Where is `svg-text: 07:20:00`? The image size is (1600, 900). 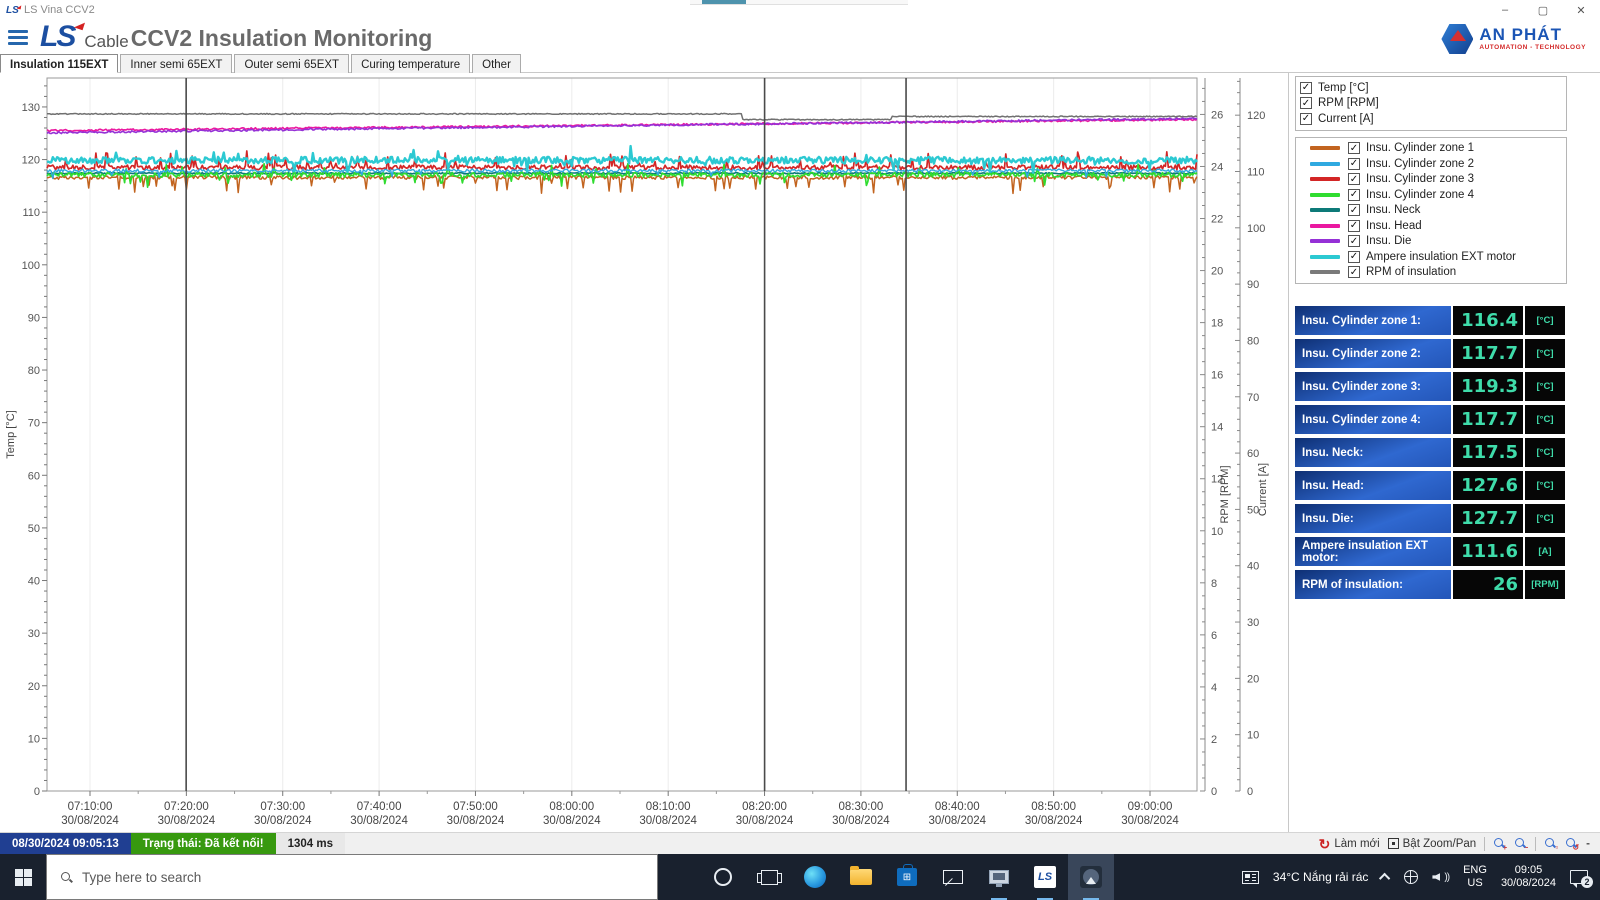 svg-text: 07:20:00 is located at coordinates (186, 807).